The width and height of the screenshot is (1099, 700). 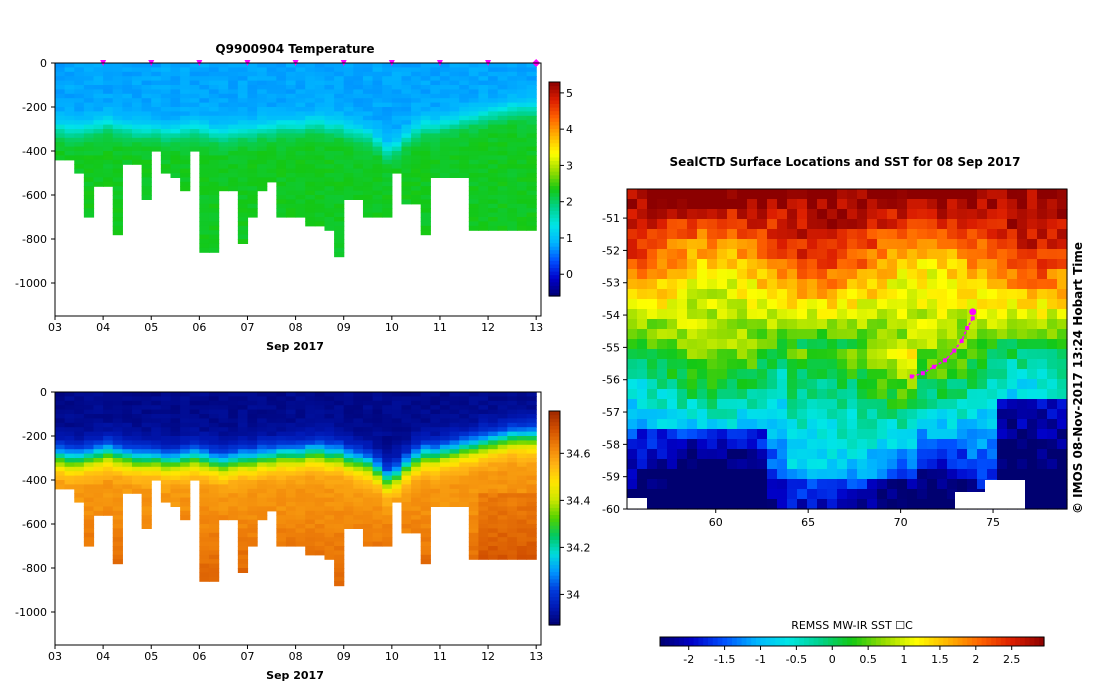 What do you see at coordinates (55, 327) in the screenshot?
I see `x-tick-label: 03` at bounding box center [55, 327].